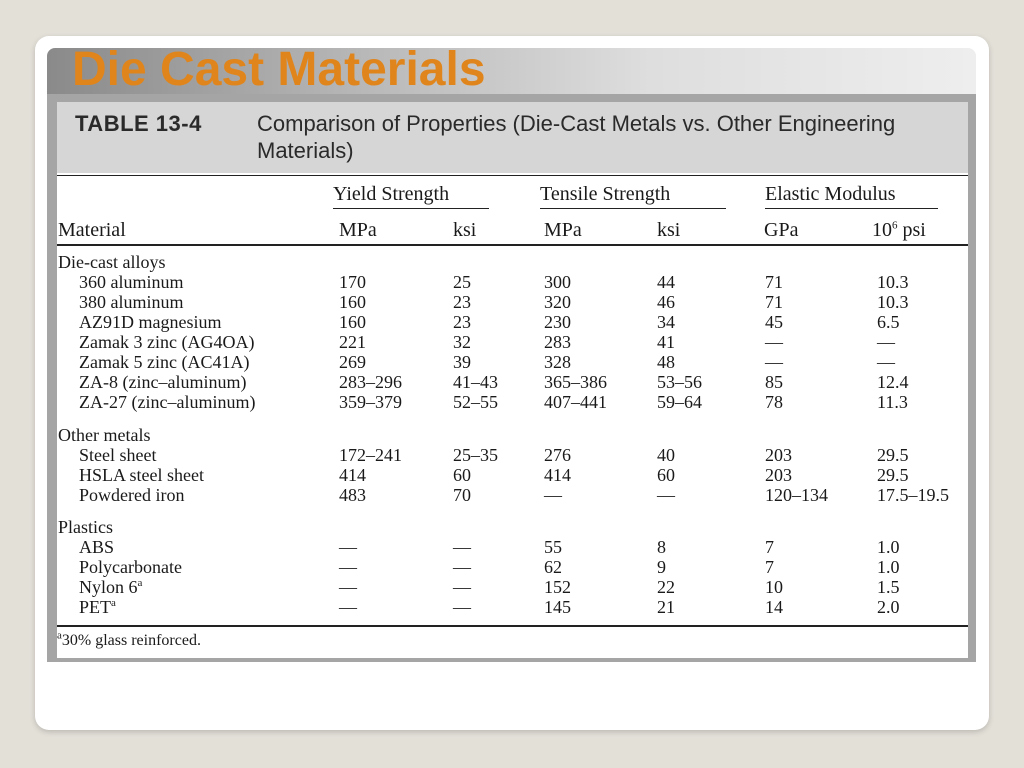 The width and height of the screenshot is (1024, 768). I want to click on cell-modulus-gpa-value: 203, so click(778, 475).